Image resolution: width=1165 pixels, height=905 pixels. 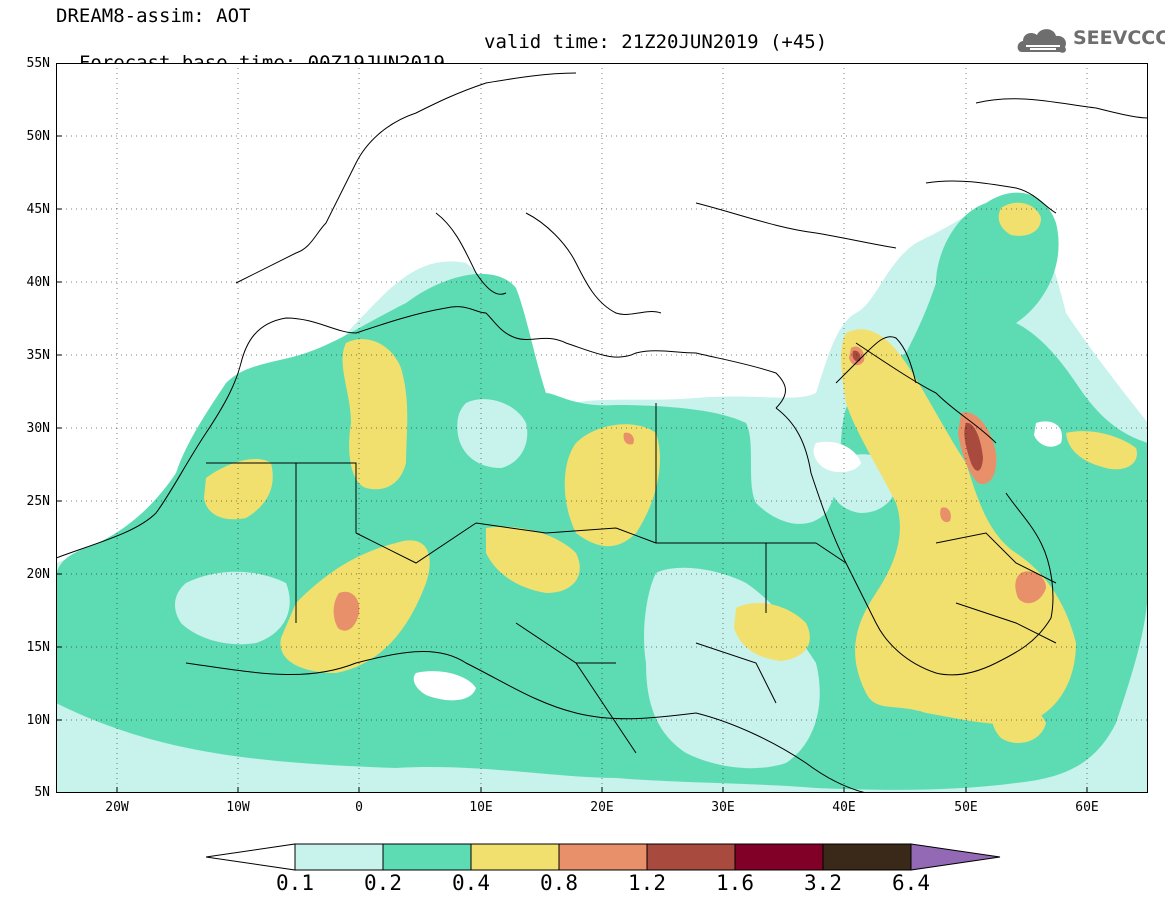 I want to click on colorbar-label: 3.2, so click(x=823, y=883).